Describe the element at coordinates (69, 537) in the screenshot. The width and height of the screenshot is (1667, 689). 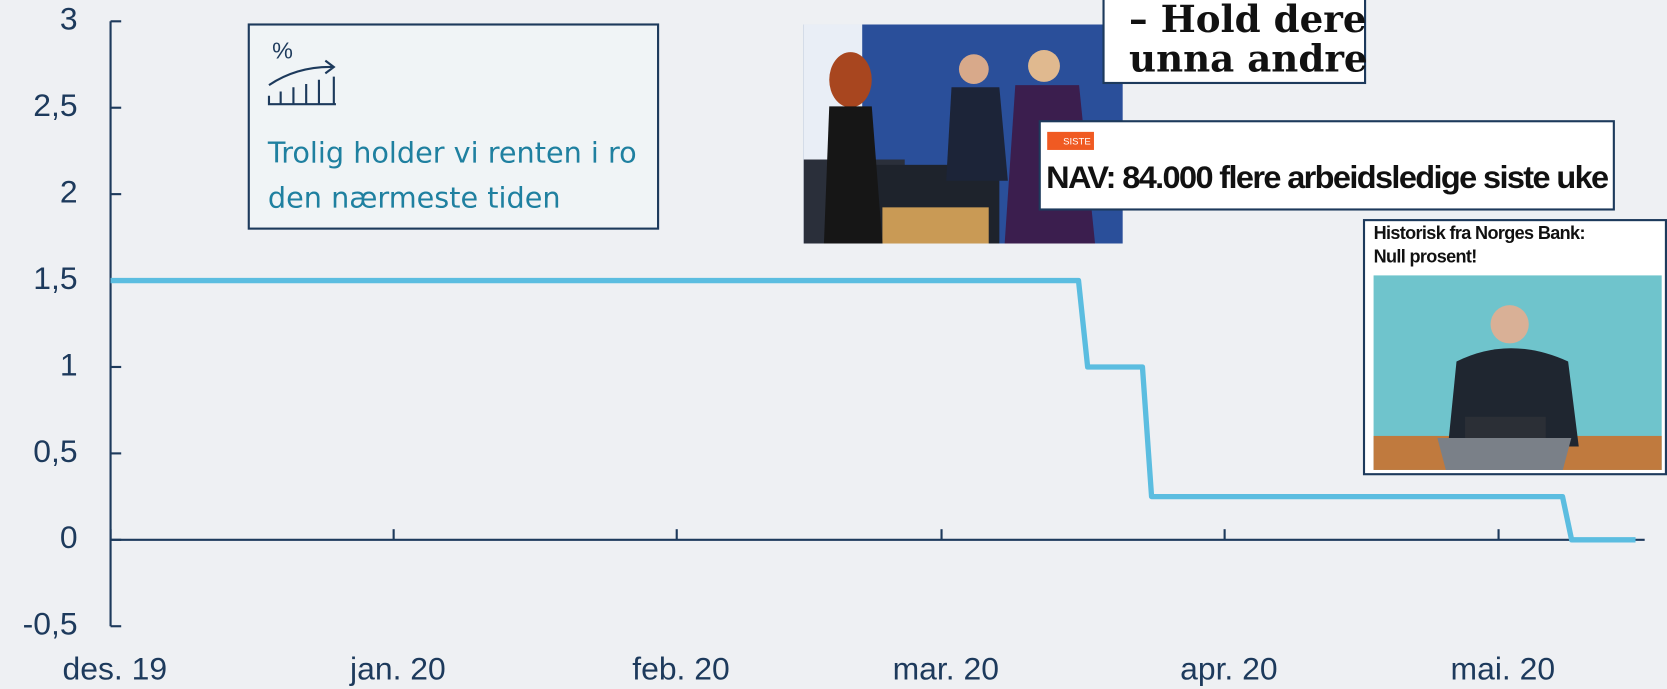
I see `y-tick-label: 0` at that location.